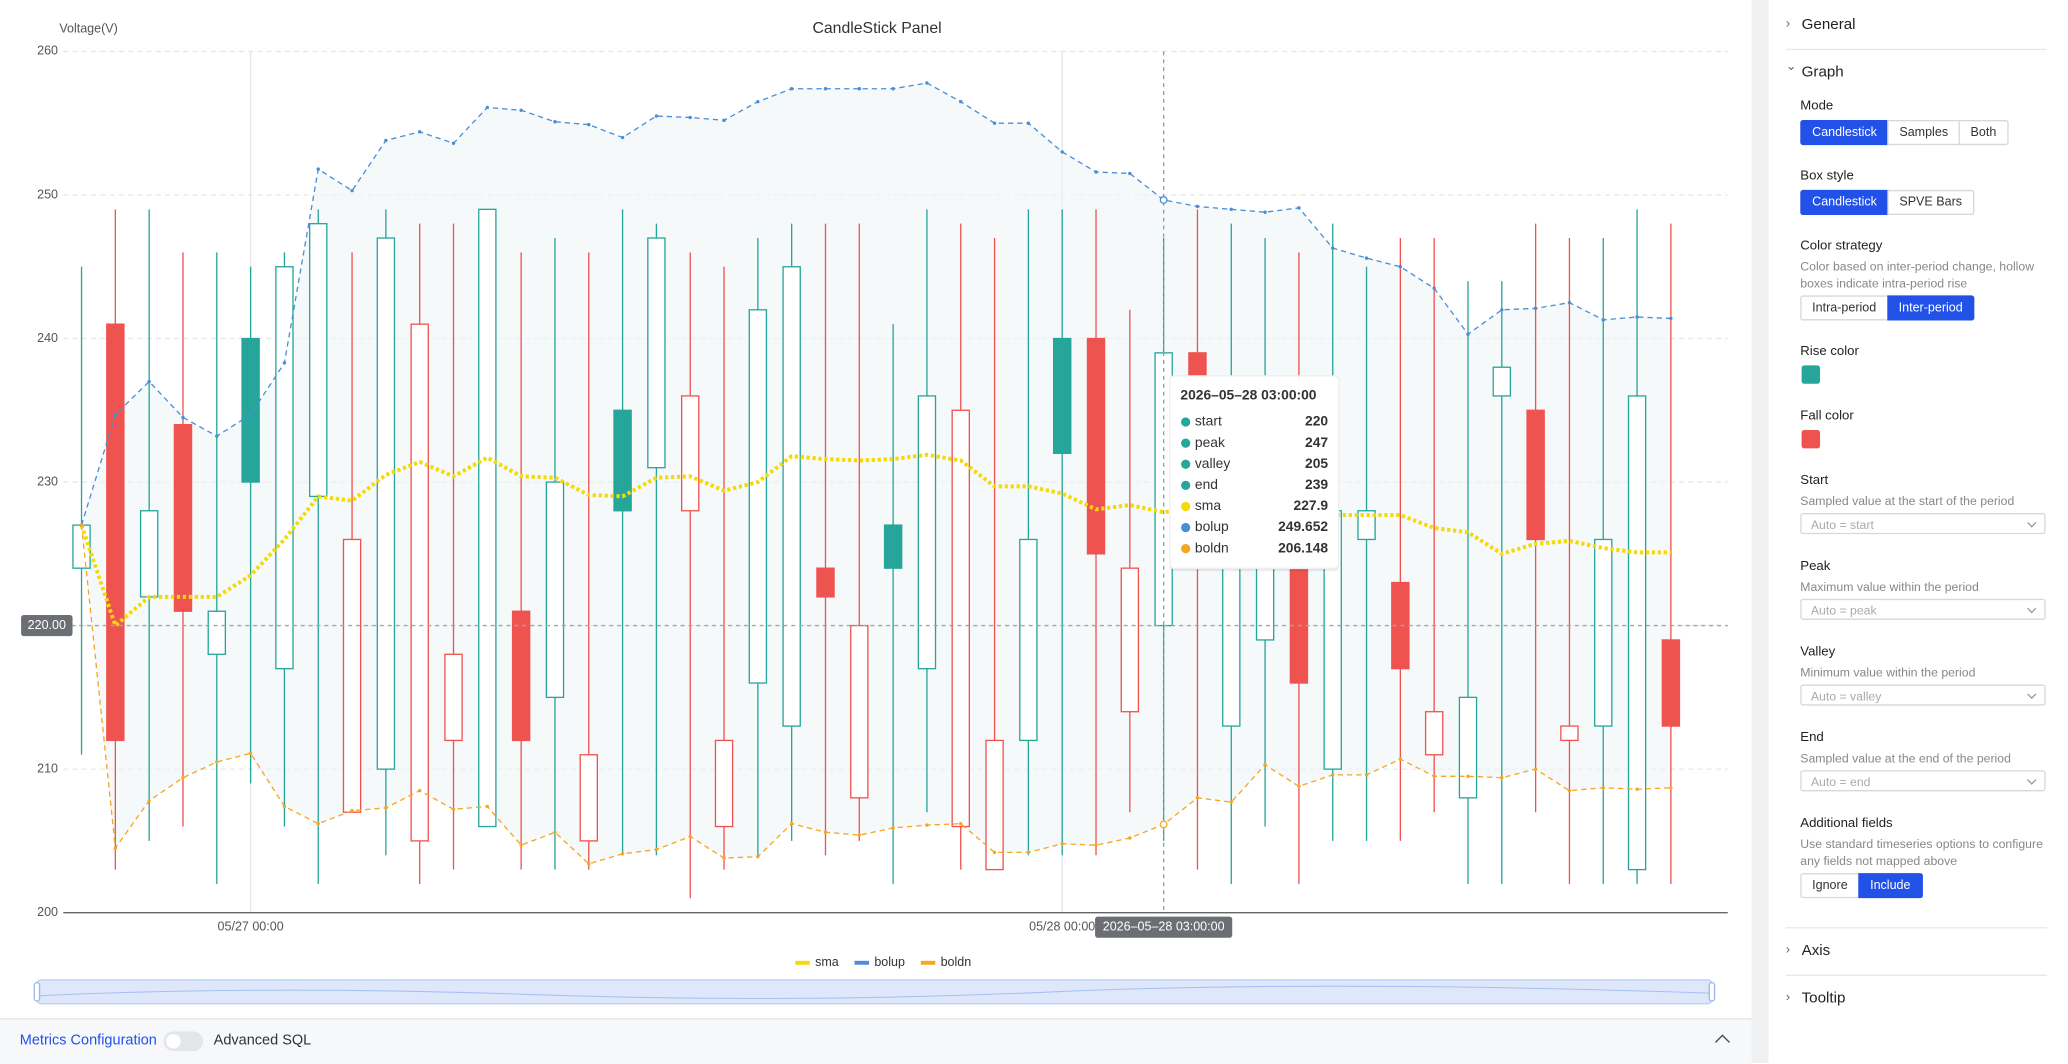 The height and width of the screenshot is (1064, 2068). Describe the element at coordinates (183, 1041) in the screenshot. I see `toggle` at that location.